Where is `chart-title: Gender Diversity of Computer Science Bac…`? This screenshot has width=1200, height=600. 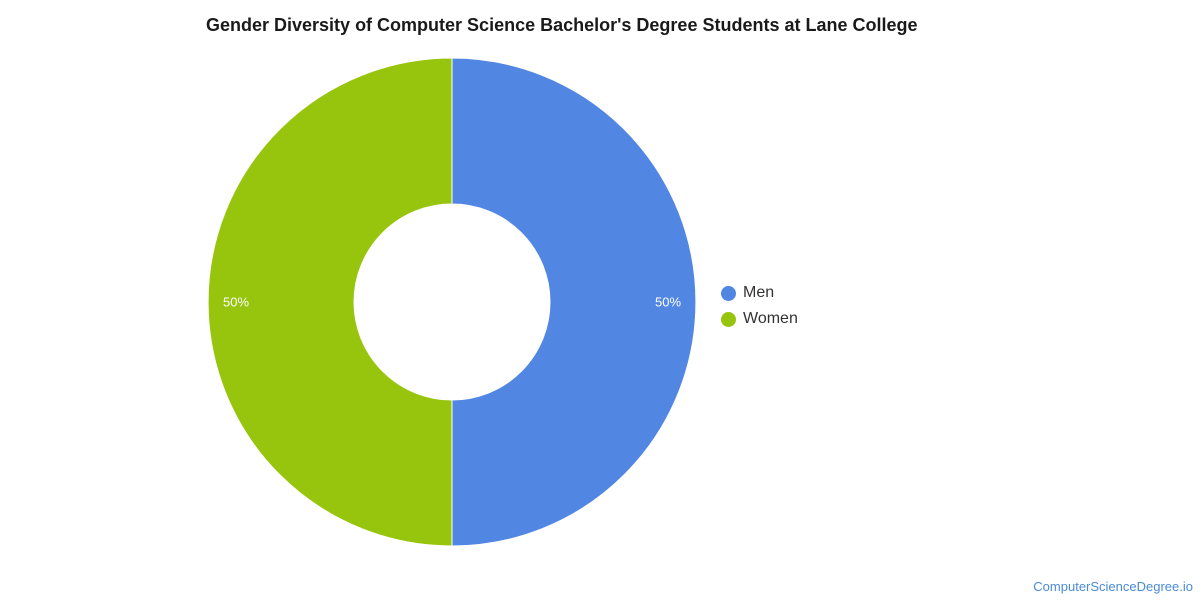
chart-title: Gender Diversity of Computer Science Bac… is located at coordinates (562, 25).